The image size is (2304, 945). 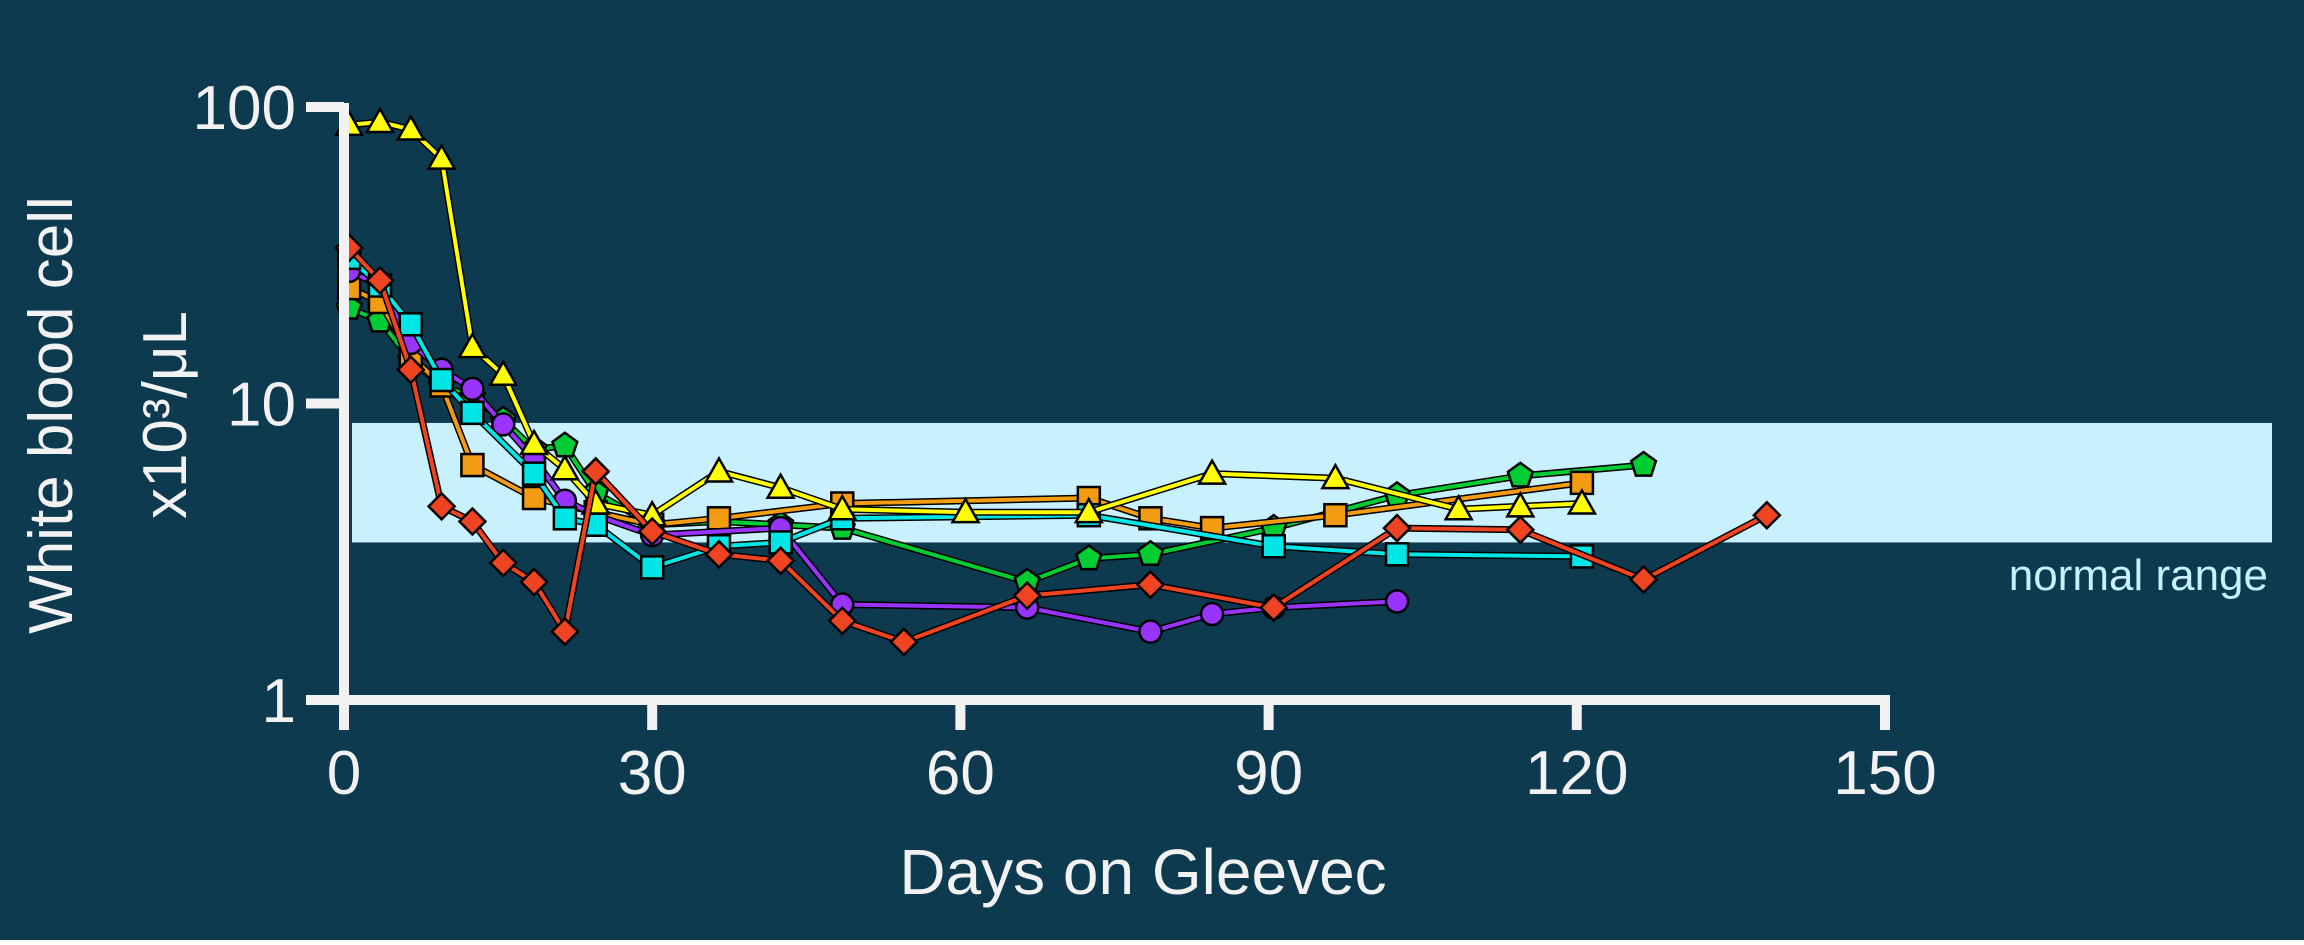 What do you see at coordinates (1142, 872) in the screenshot?
I see `x-axis-label: Days on Gleevec` at bounding box center [1142, 872].